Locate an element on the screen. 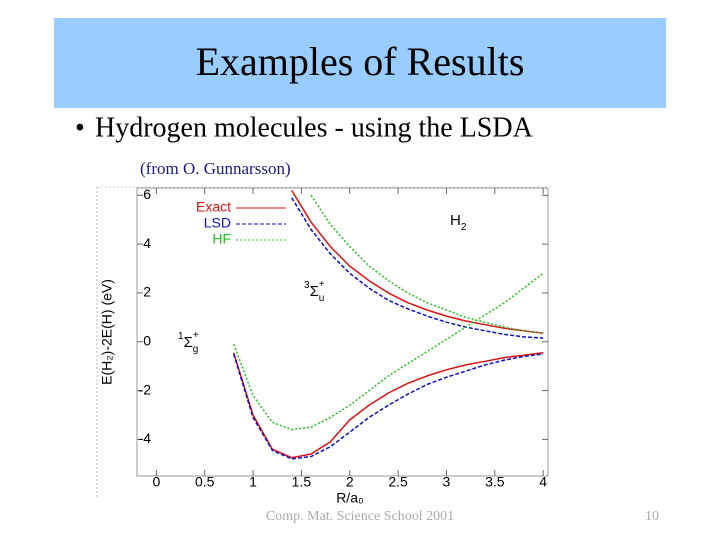  x-tick-label: 3 is located at coordinates (447, 482).